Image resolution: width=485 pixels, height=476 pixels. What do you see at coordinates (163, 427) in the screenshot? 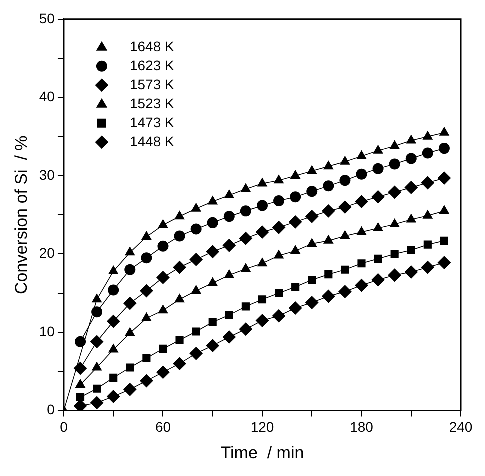
I see `x-tick-label: 60` at bounding box center [163, 427].